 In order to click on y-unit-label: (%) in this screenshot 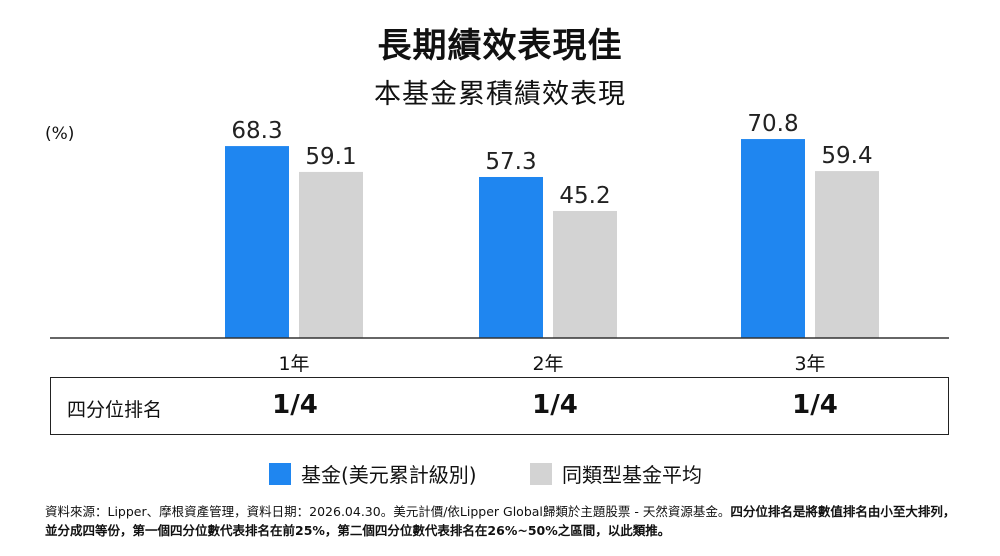, I will do `click(60, 134)`.